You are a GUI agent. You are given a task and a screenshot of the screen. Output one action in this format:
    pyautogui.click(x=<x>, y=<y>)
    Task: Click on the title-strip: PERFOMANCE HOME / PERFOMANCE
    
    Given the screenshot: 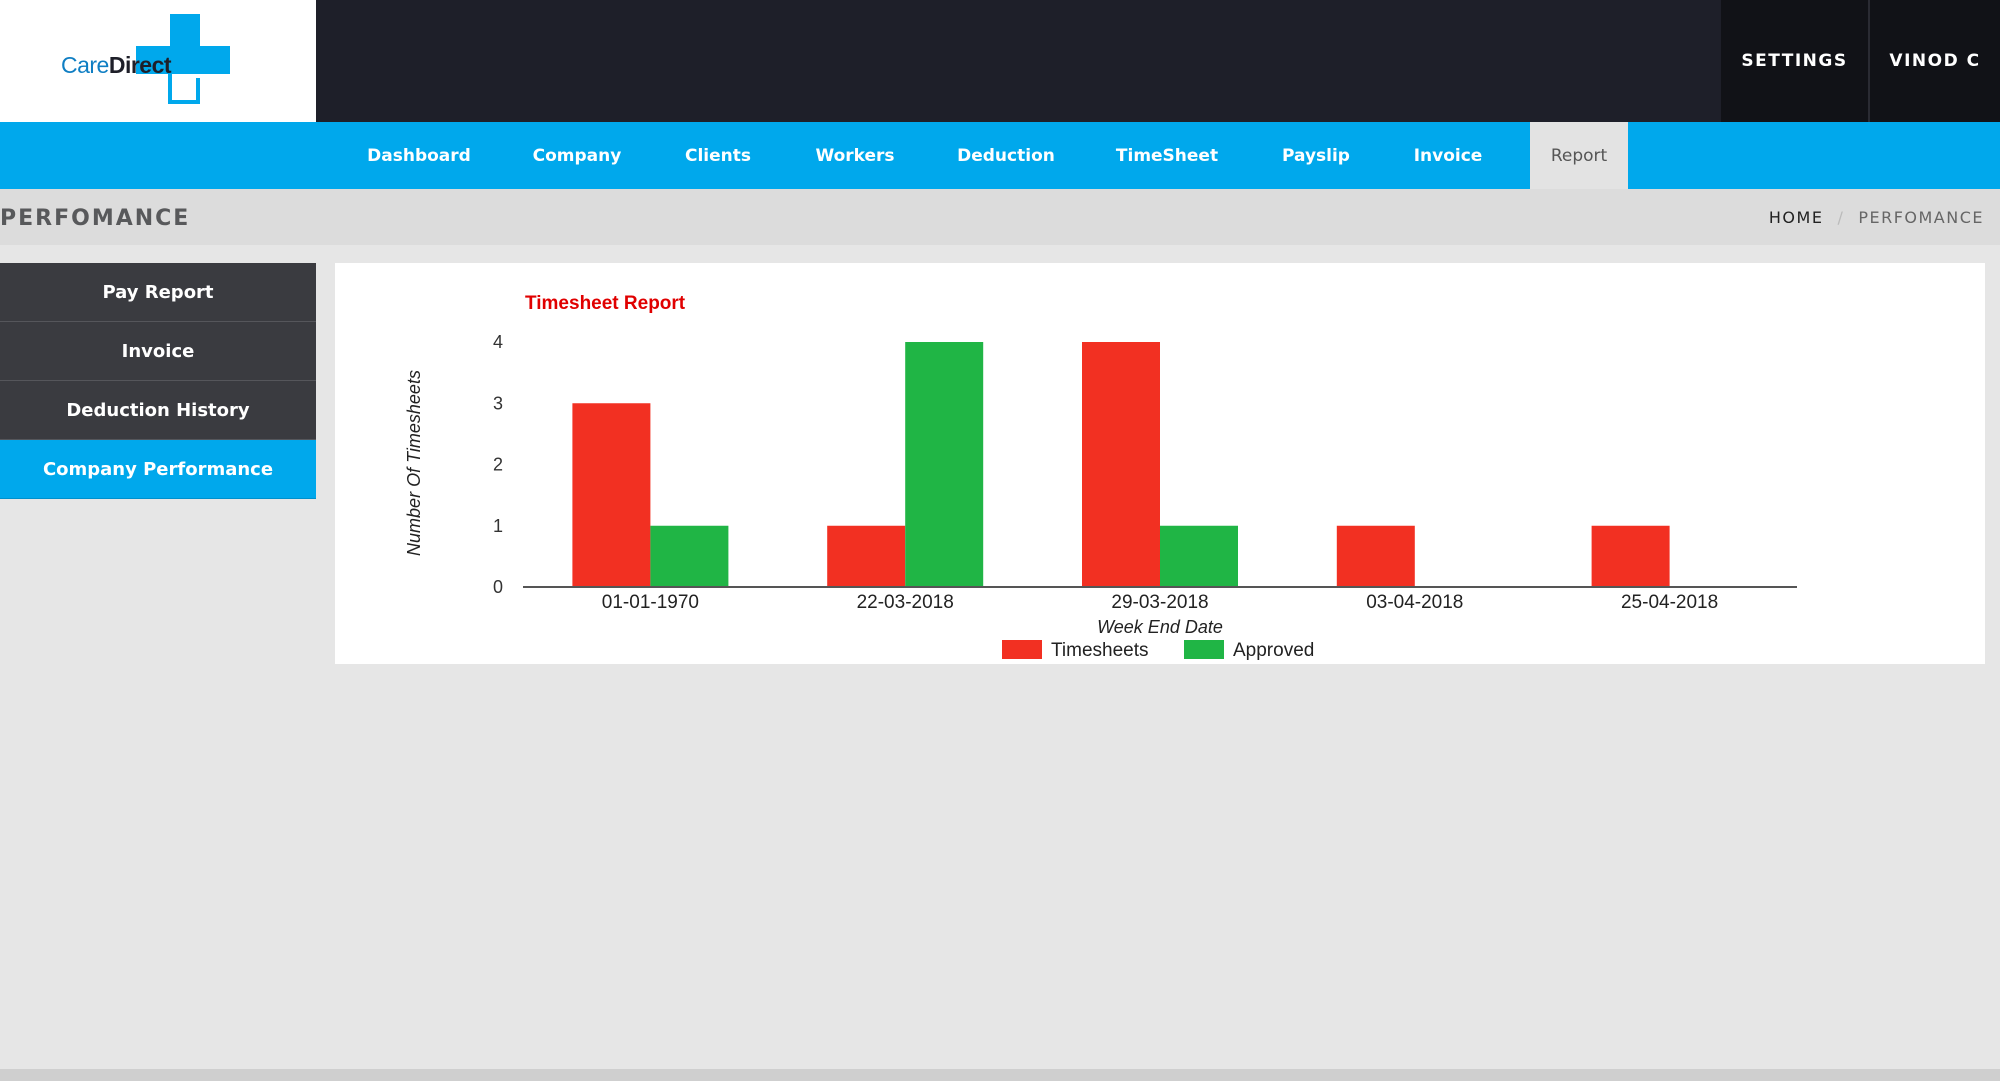 What is the action you would take?
    pyautogui.click(x=1000, y=217)
    